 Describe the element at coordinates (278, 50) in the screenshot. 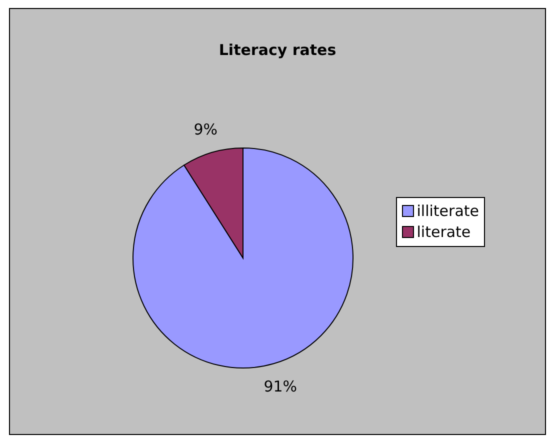

I see `chart-title: Literacy rates` at that location.